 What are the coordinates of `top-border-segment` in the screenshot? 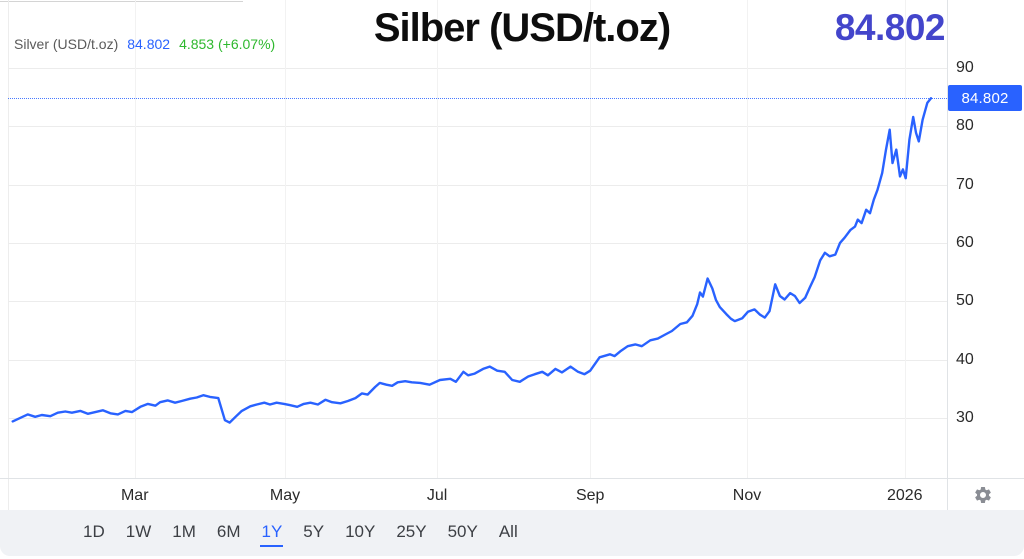 It's located at (121, 1).